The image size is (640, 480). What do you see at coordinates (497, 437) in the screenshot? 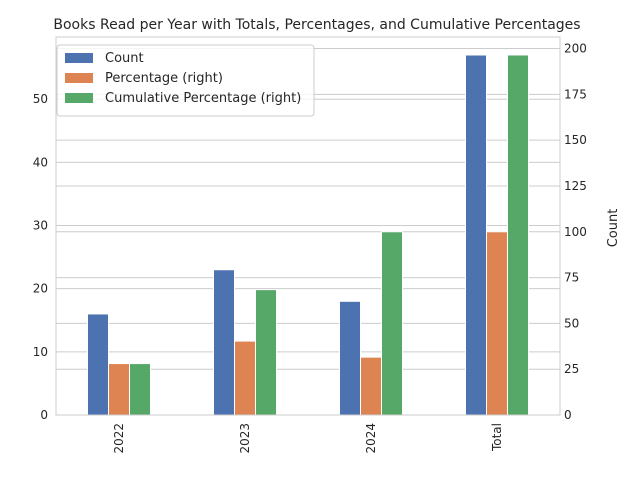
I see `x-tick-label: Total` at bounding box center [497, 437].